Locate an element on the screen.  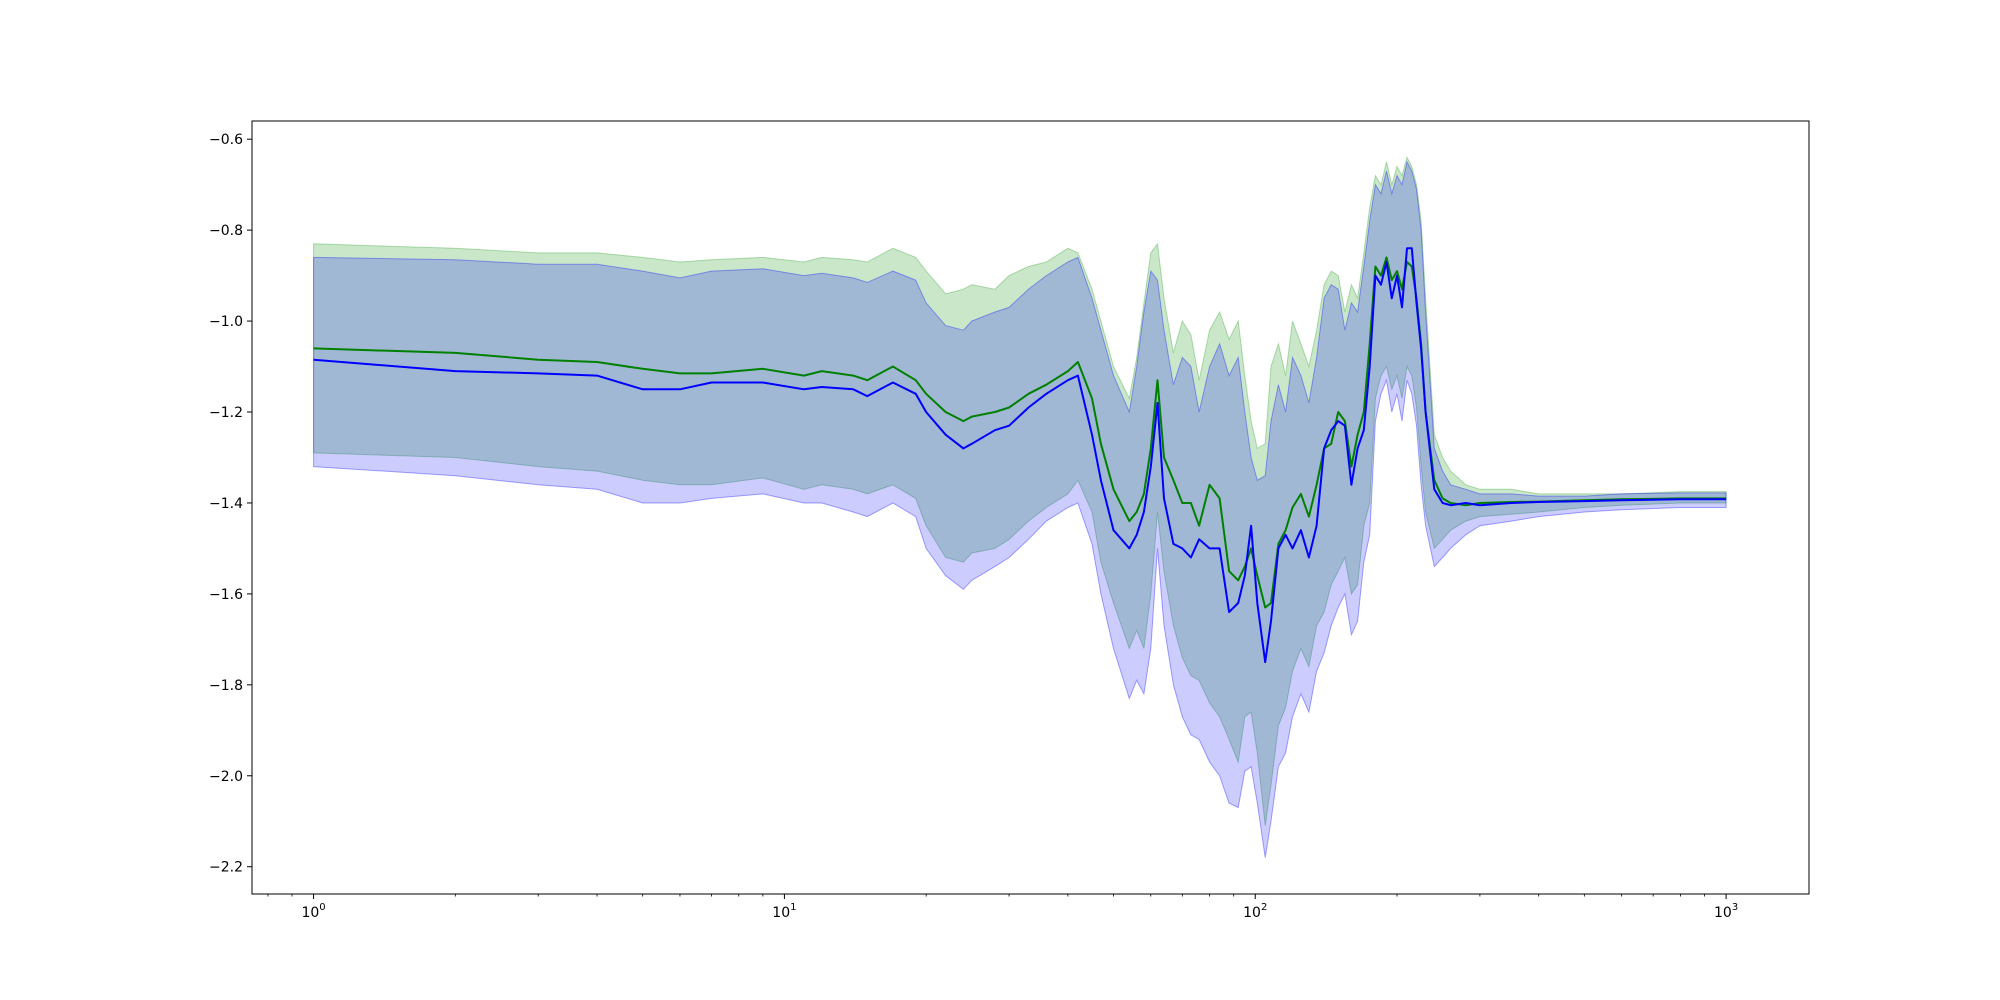
y-tick-label: −0.6 is located at coordinates (226, 140).